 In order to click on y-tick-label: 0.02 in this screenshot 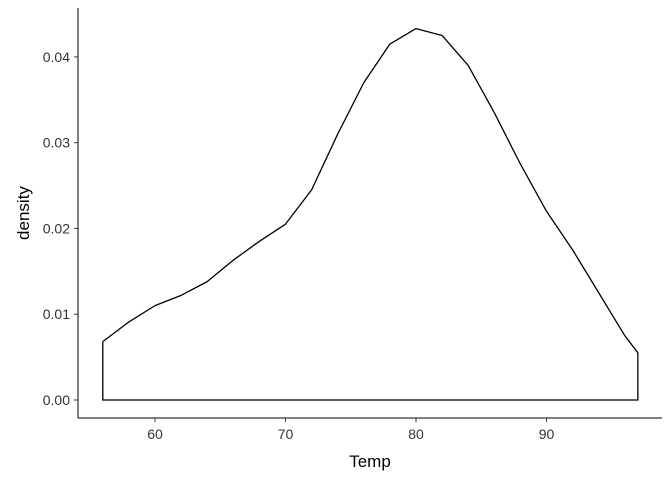, I will do `click(56, 228)`.